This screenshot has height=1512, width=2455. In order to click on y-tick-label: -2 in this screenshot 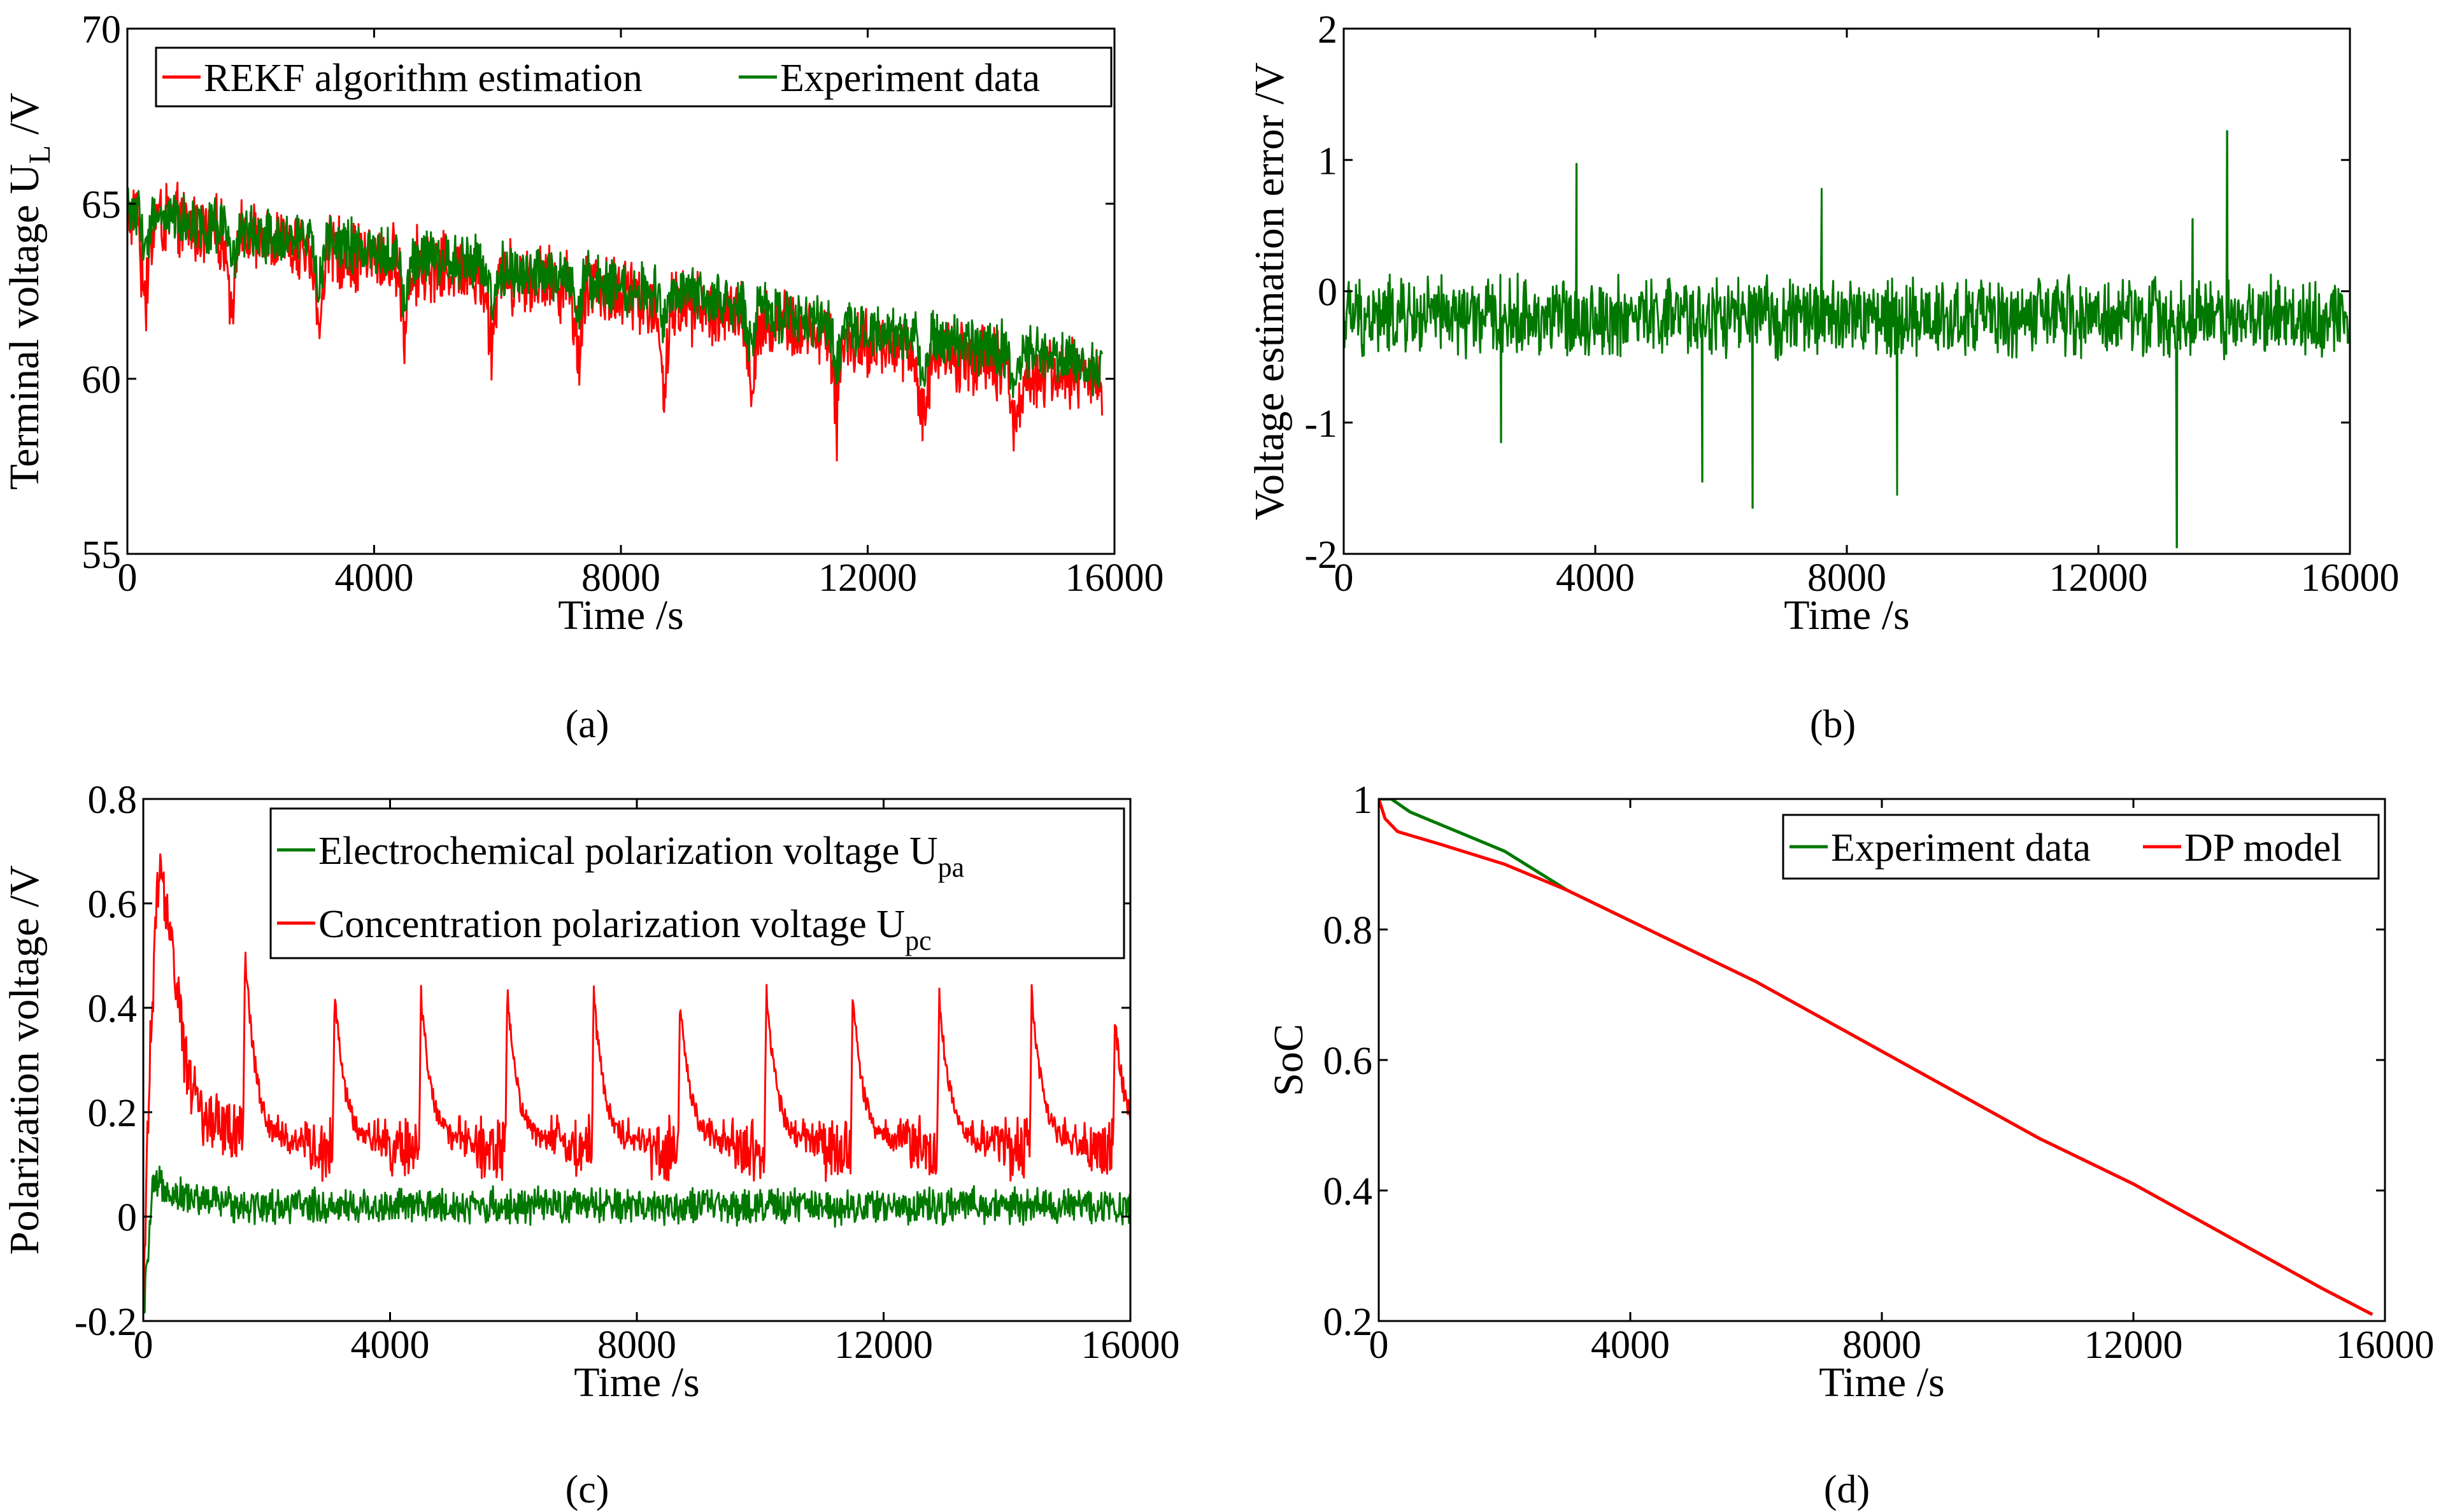, I will do `click(1320, 555)`.